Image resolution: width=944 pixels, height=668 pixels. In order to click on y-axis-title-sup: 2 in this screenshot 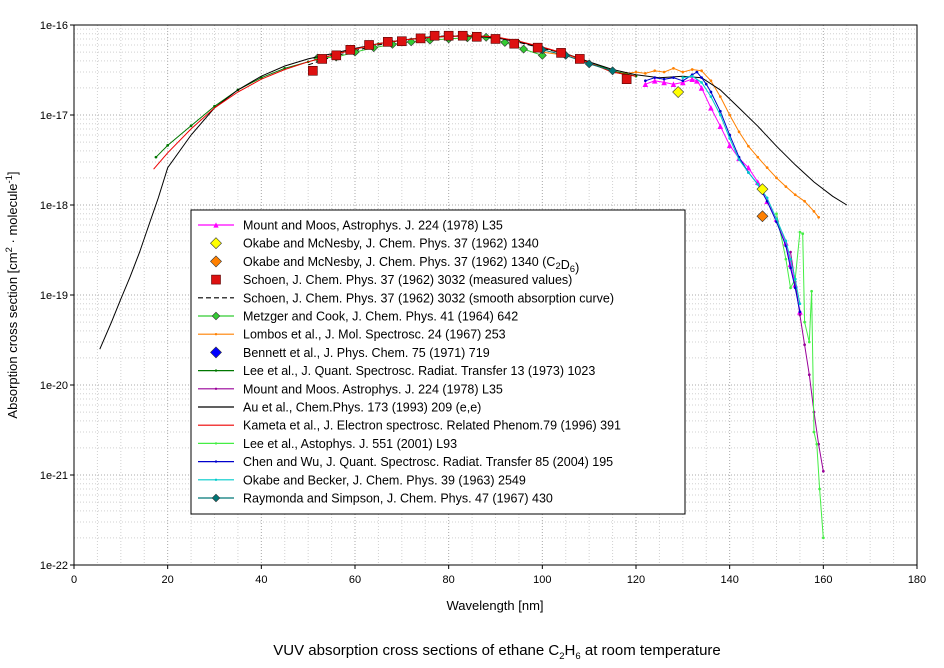, I will do `click(9, 249)`.